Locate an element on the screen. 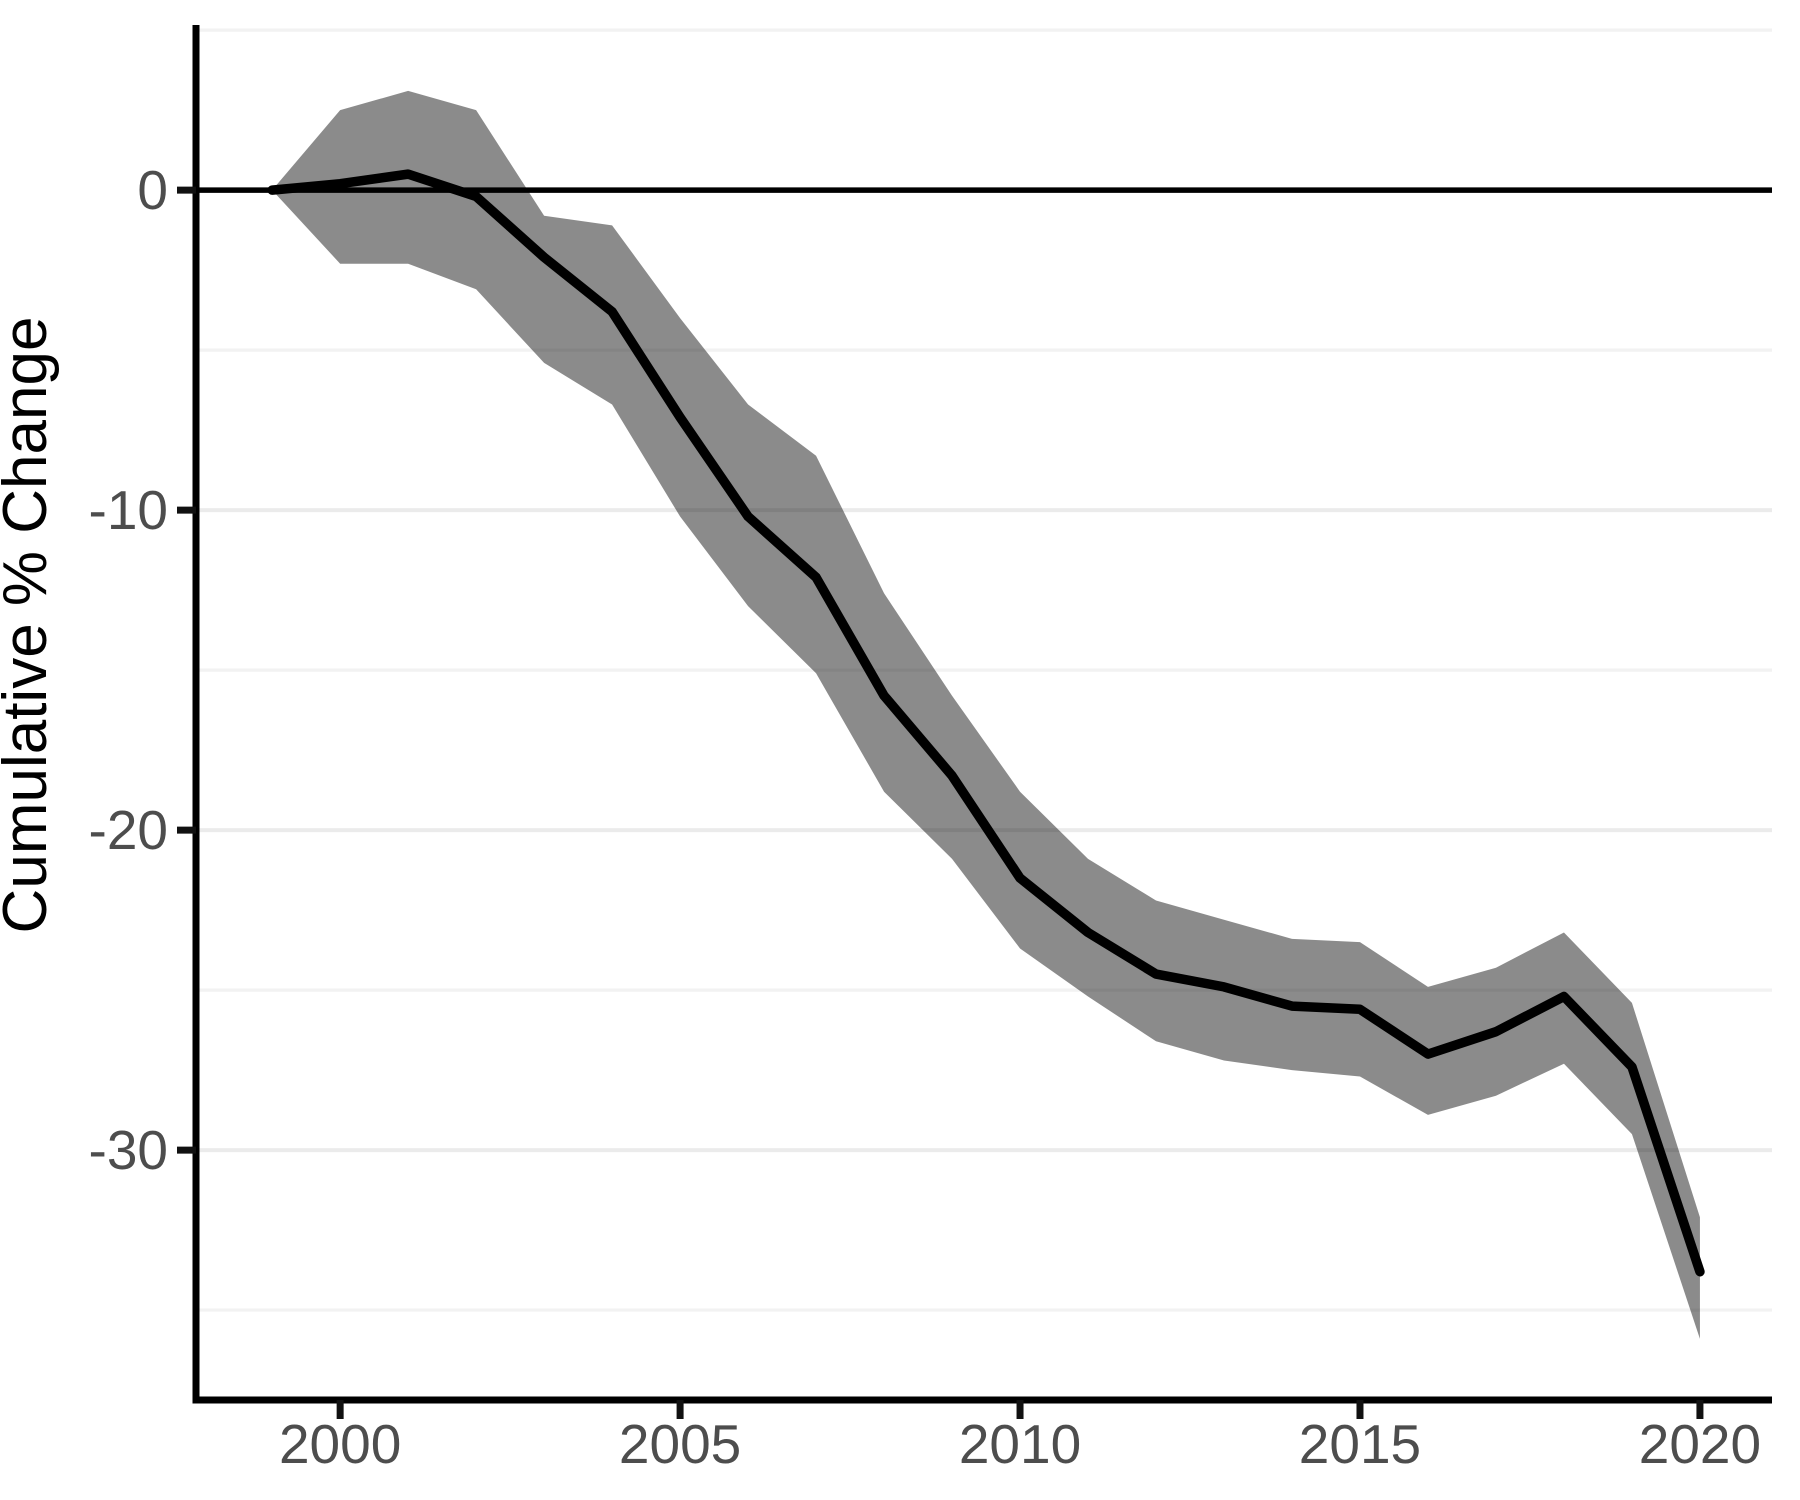 Image resolution: width=1800 pixels, height=1500 pixels. x-tick-label: 2005 is located at coordinates (680, 1444).